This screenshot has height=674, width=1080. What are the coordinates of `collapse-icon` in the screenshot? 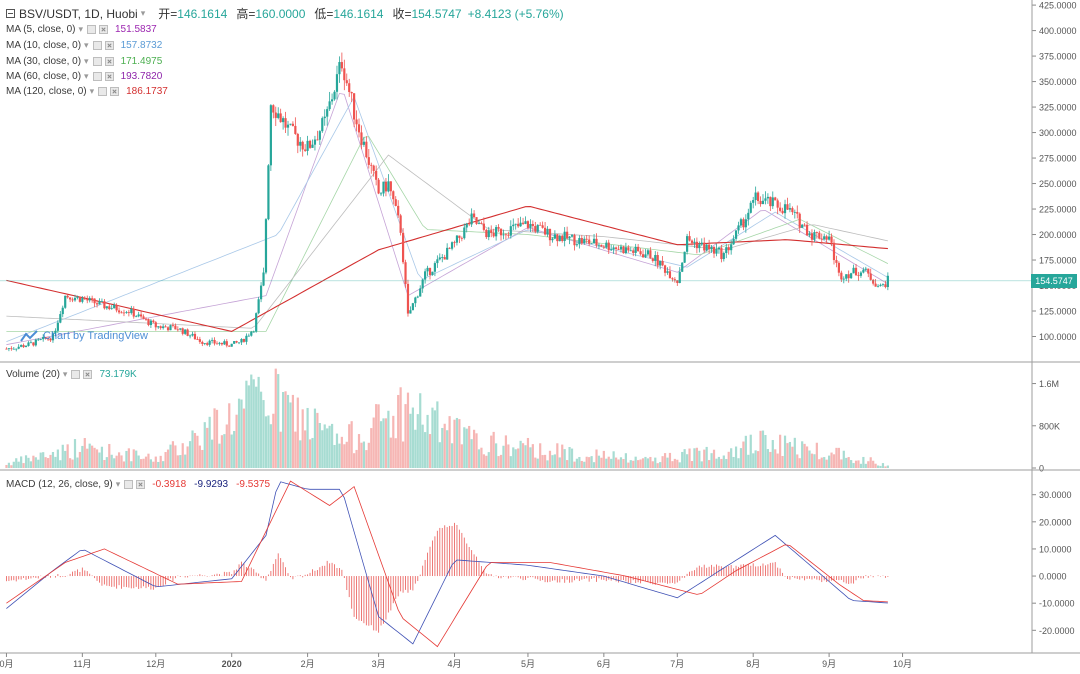 It's located at (10, 13).